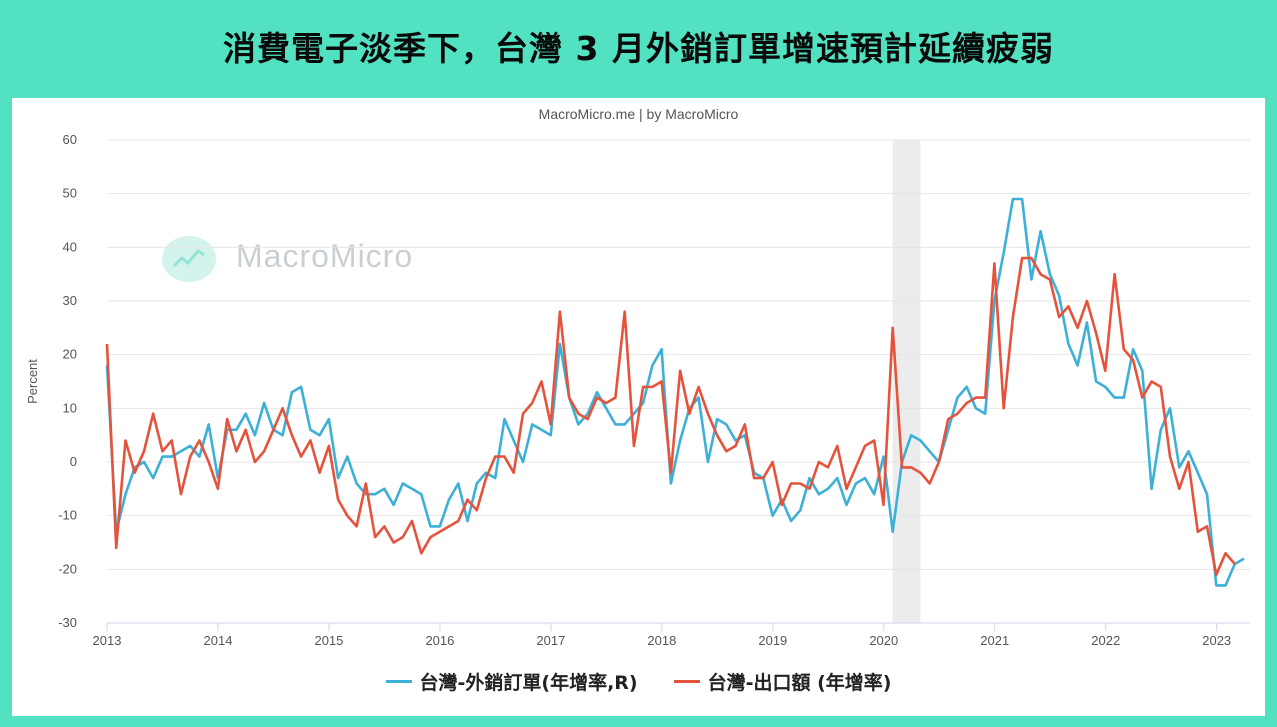 This screenshot has width=1277, height=727. What do you see at coordinates (1216, 640) in the screenshot?
I see `x-tick-label: 2023` at bounding box center [1216, 640].